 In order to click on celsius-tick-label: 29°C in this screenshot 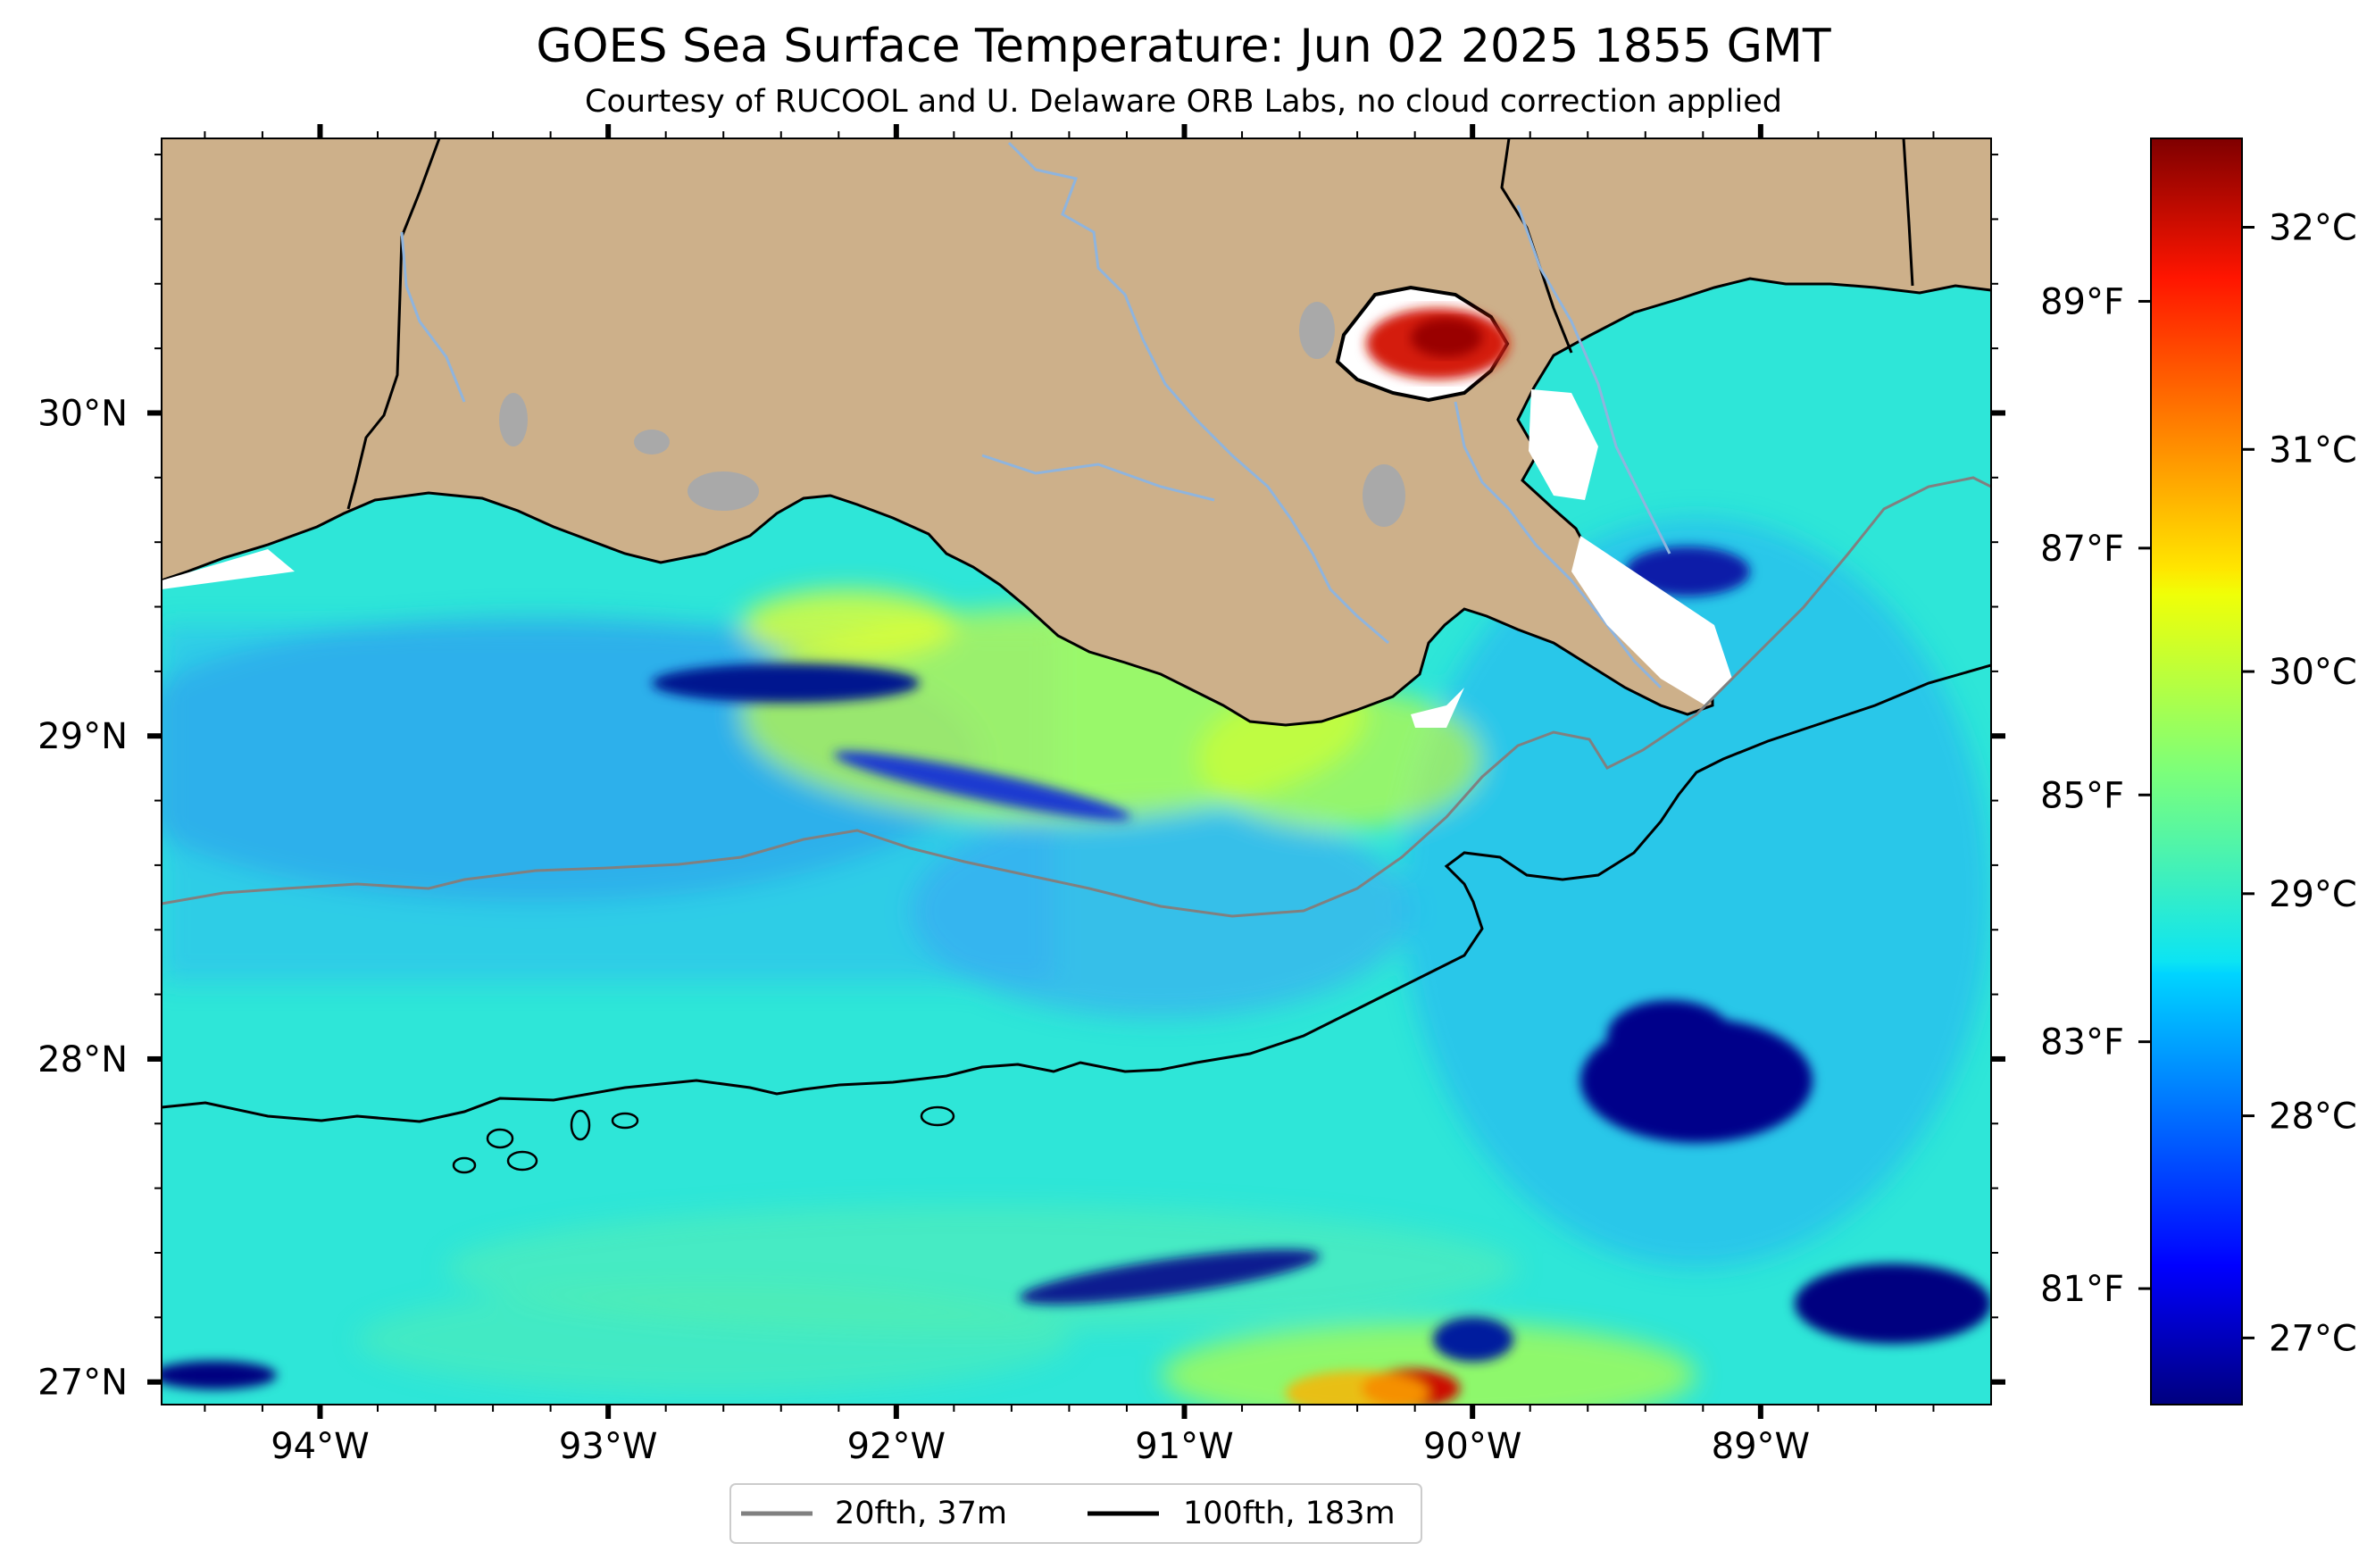, I will do `click(2313, 895)`.